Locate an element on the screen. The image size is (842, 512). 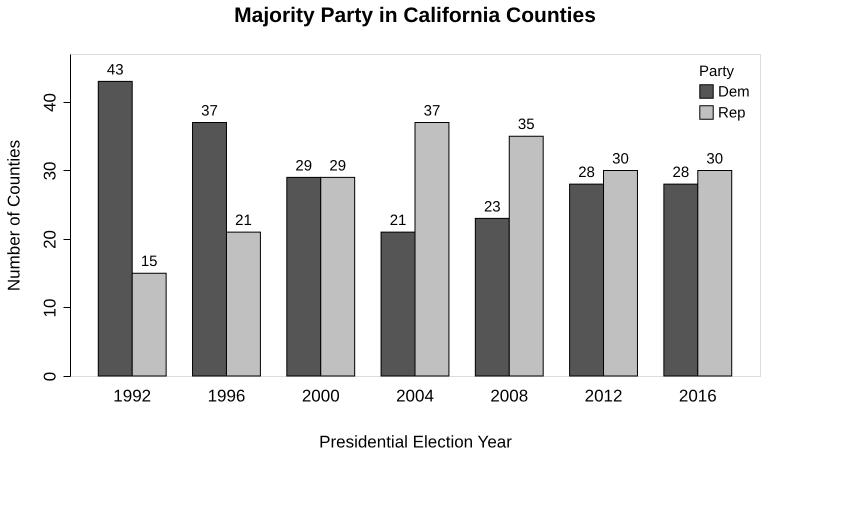
y-tick-label: 30 is located at coordinates (50, 171).